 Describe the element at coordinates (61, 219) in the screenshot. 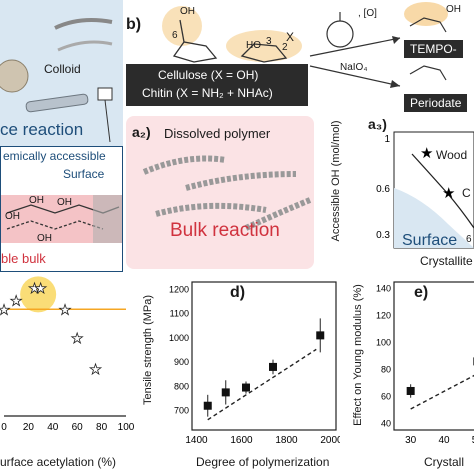

I see `cellulose-chain-diagram` at that location.